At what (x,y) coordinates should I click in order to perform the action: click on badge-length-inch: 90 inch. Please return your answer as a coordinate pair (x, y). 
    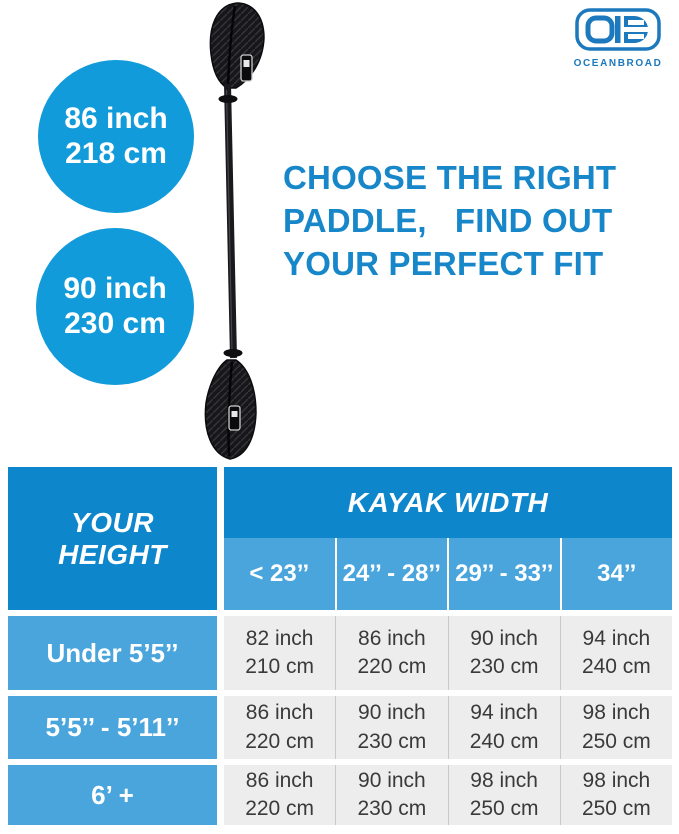
    Looking at the image, I should click on (115, 288).